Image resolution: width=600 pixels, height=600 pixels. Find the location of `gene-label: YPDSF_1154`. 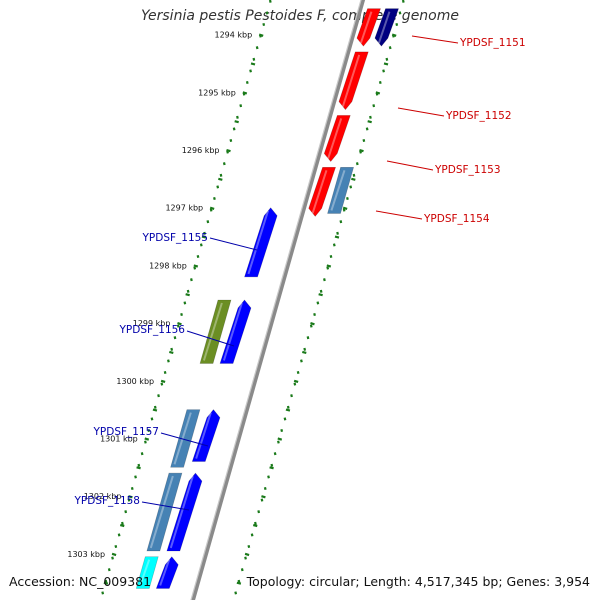

gene-label: YPDSF_1154 is located at coordinates (456, 219).